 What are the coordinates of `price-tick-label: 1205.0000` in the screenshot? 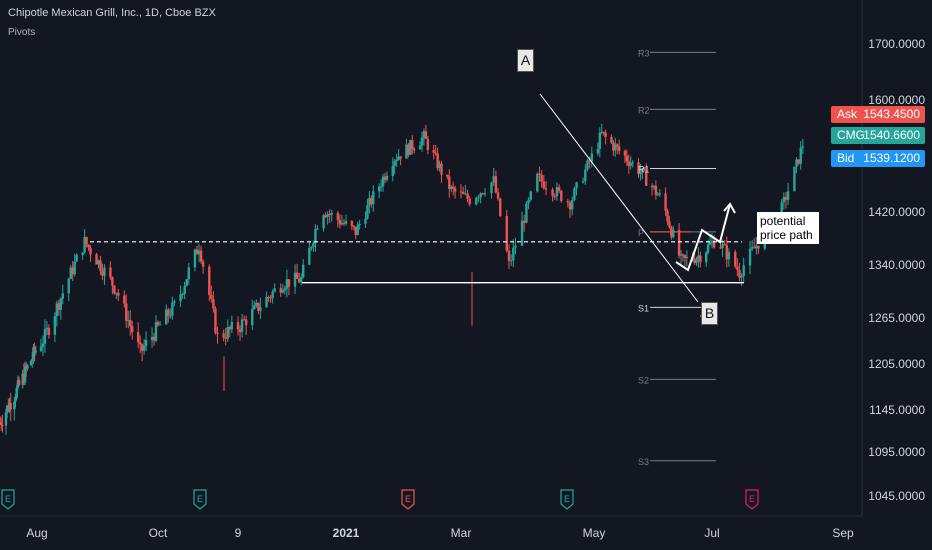 It's located at (896, 364).